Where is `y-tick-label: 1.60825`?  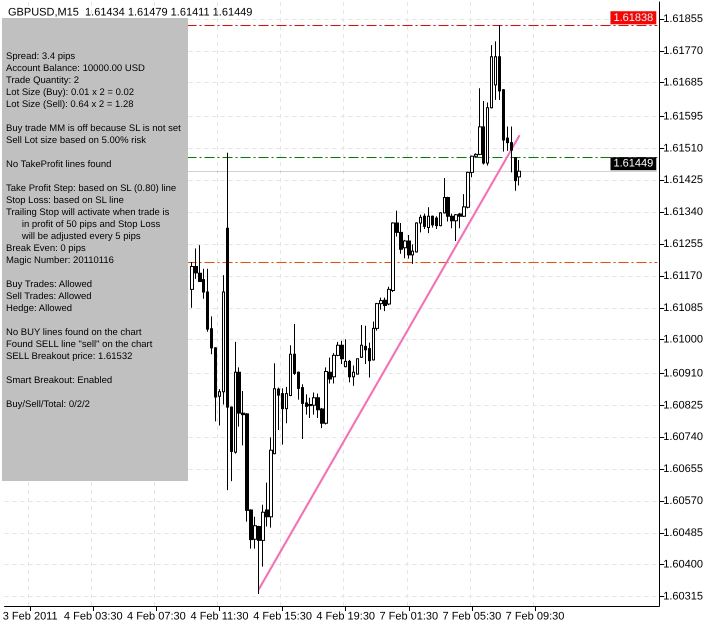
y-tick-label: 1.60825 is located at coordinates (683, 405).